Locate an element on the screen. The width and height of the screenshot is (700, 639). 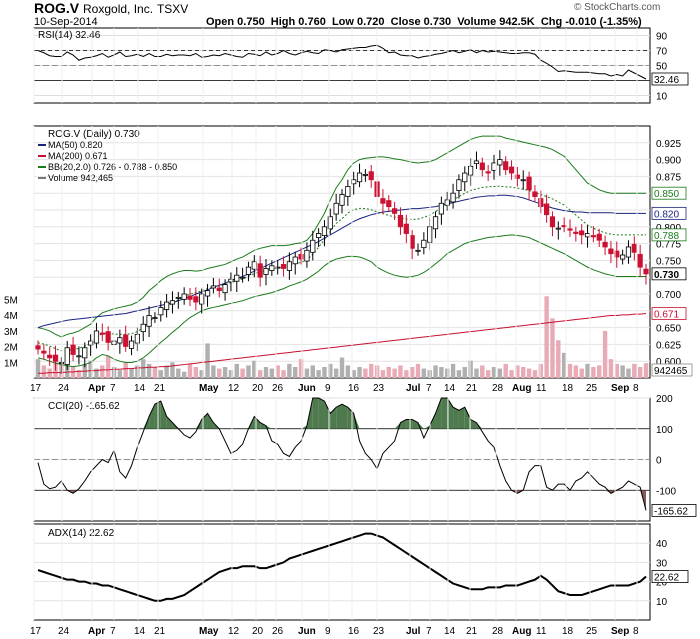
price-flag-label: 0.671 is located at coordinates (666, 314).